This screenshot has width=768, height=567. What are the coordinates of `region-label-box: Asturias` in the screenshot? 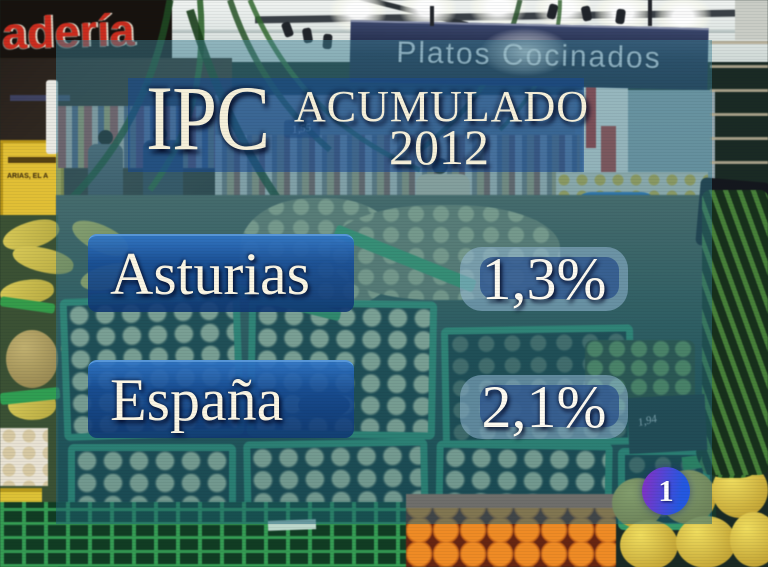 It's located at (221, 273).